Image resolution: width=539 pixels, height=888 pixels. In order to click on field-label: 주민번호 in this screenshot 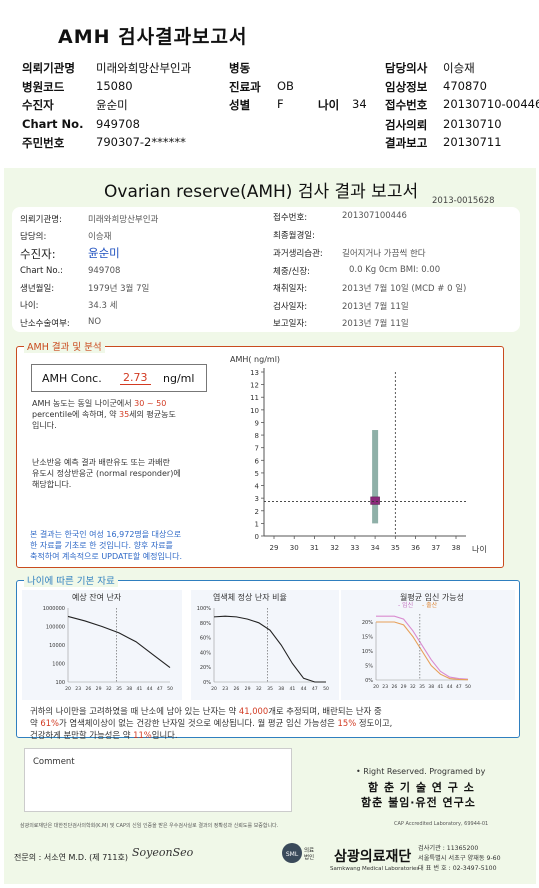, I will do `click(43, 143)`.